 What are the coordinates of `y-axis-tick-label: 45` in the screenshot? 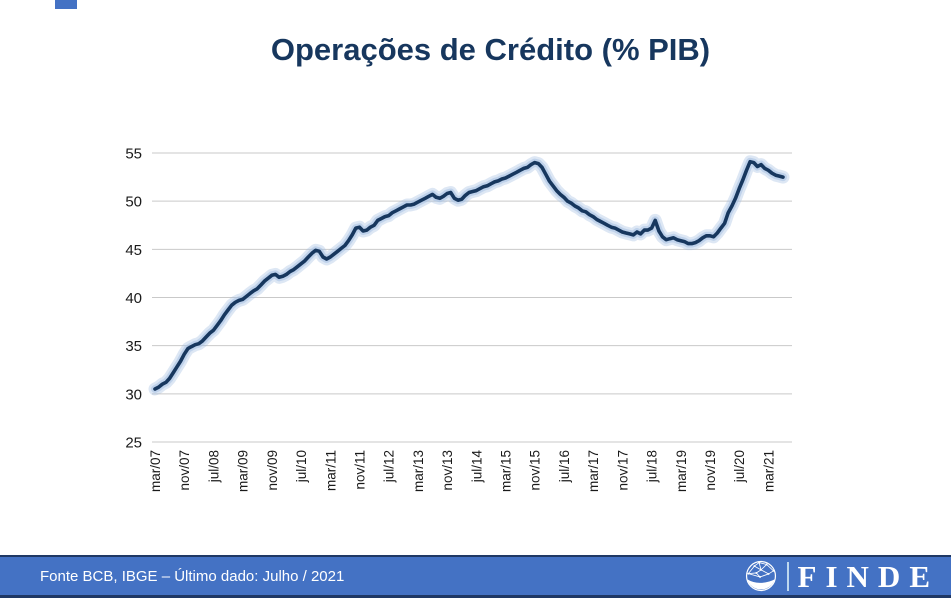 It's located at (133, 250).